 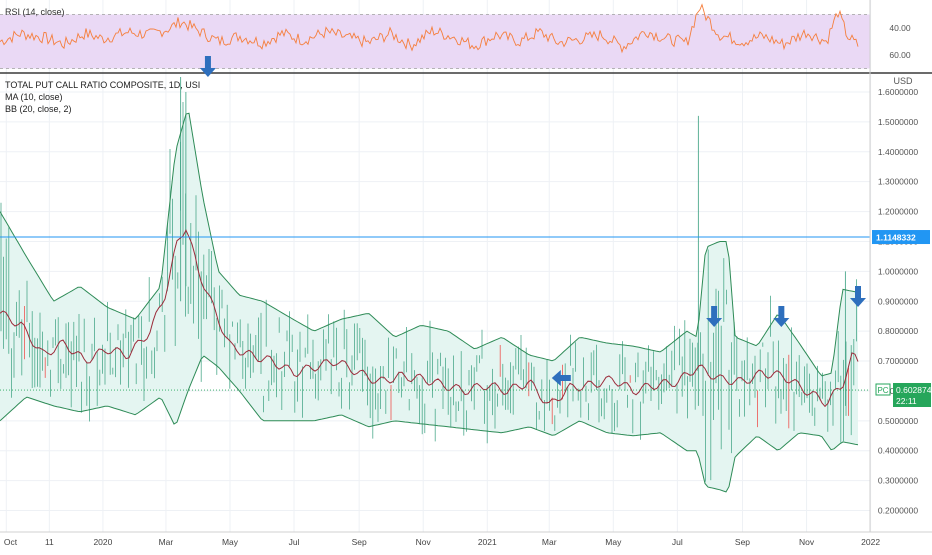 What do you see at coordinates (898, 212) in the screenshot?
I see `price-tick-label: 1.2000000` at bounding box center [898, 212].